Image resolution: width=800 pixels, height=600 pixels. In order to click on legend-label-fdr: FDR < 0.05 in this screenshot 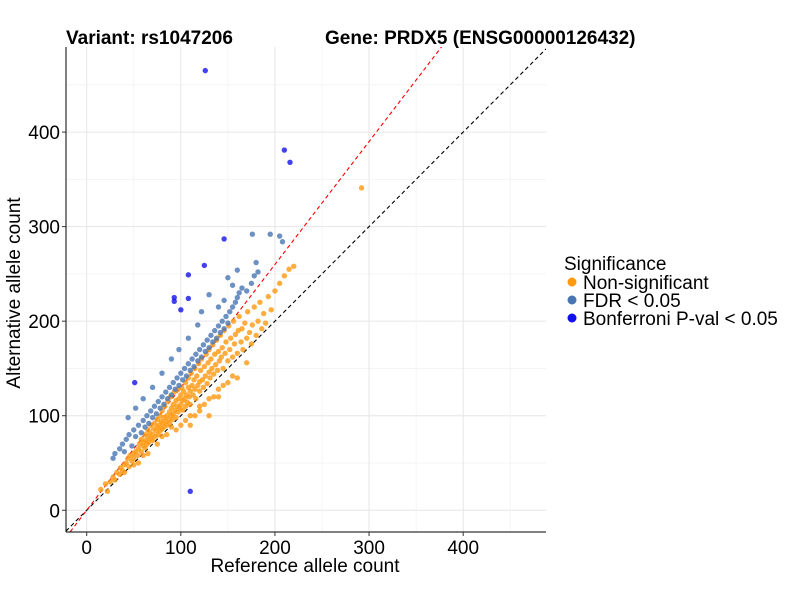, I will do `click(632, 301)`.